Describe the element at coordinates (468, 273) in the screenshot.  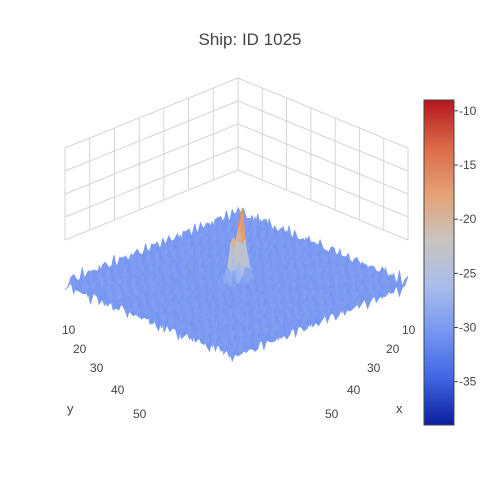
I see `colorbar-tick-label: -25` at that location.